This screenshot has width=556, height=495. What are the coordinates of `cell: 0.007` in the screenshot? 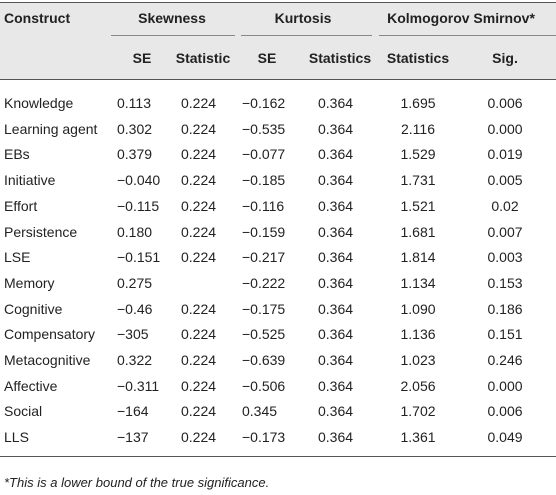 It's located at (505, 231).